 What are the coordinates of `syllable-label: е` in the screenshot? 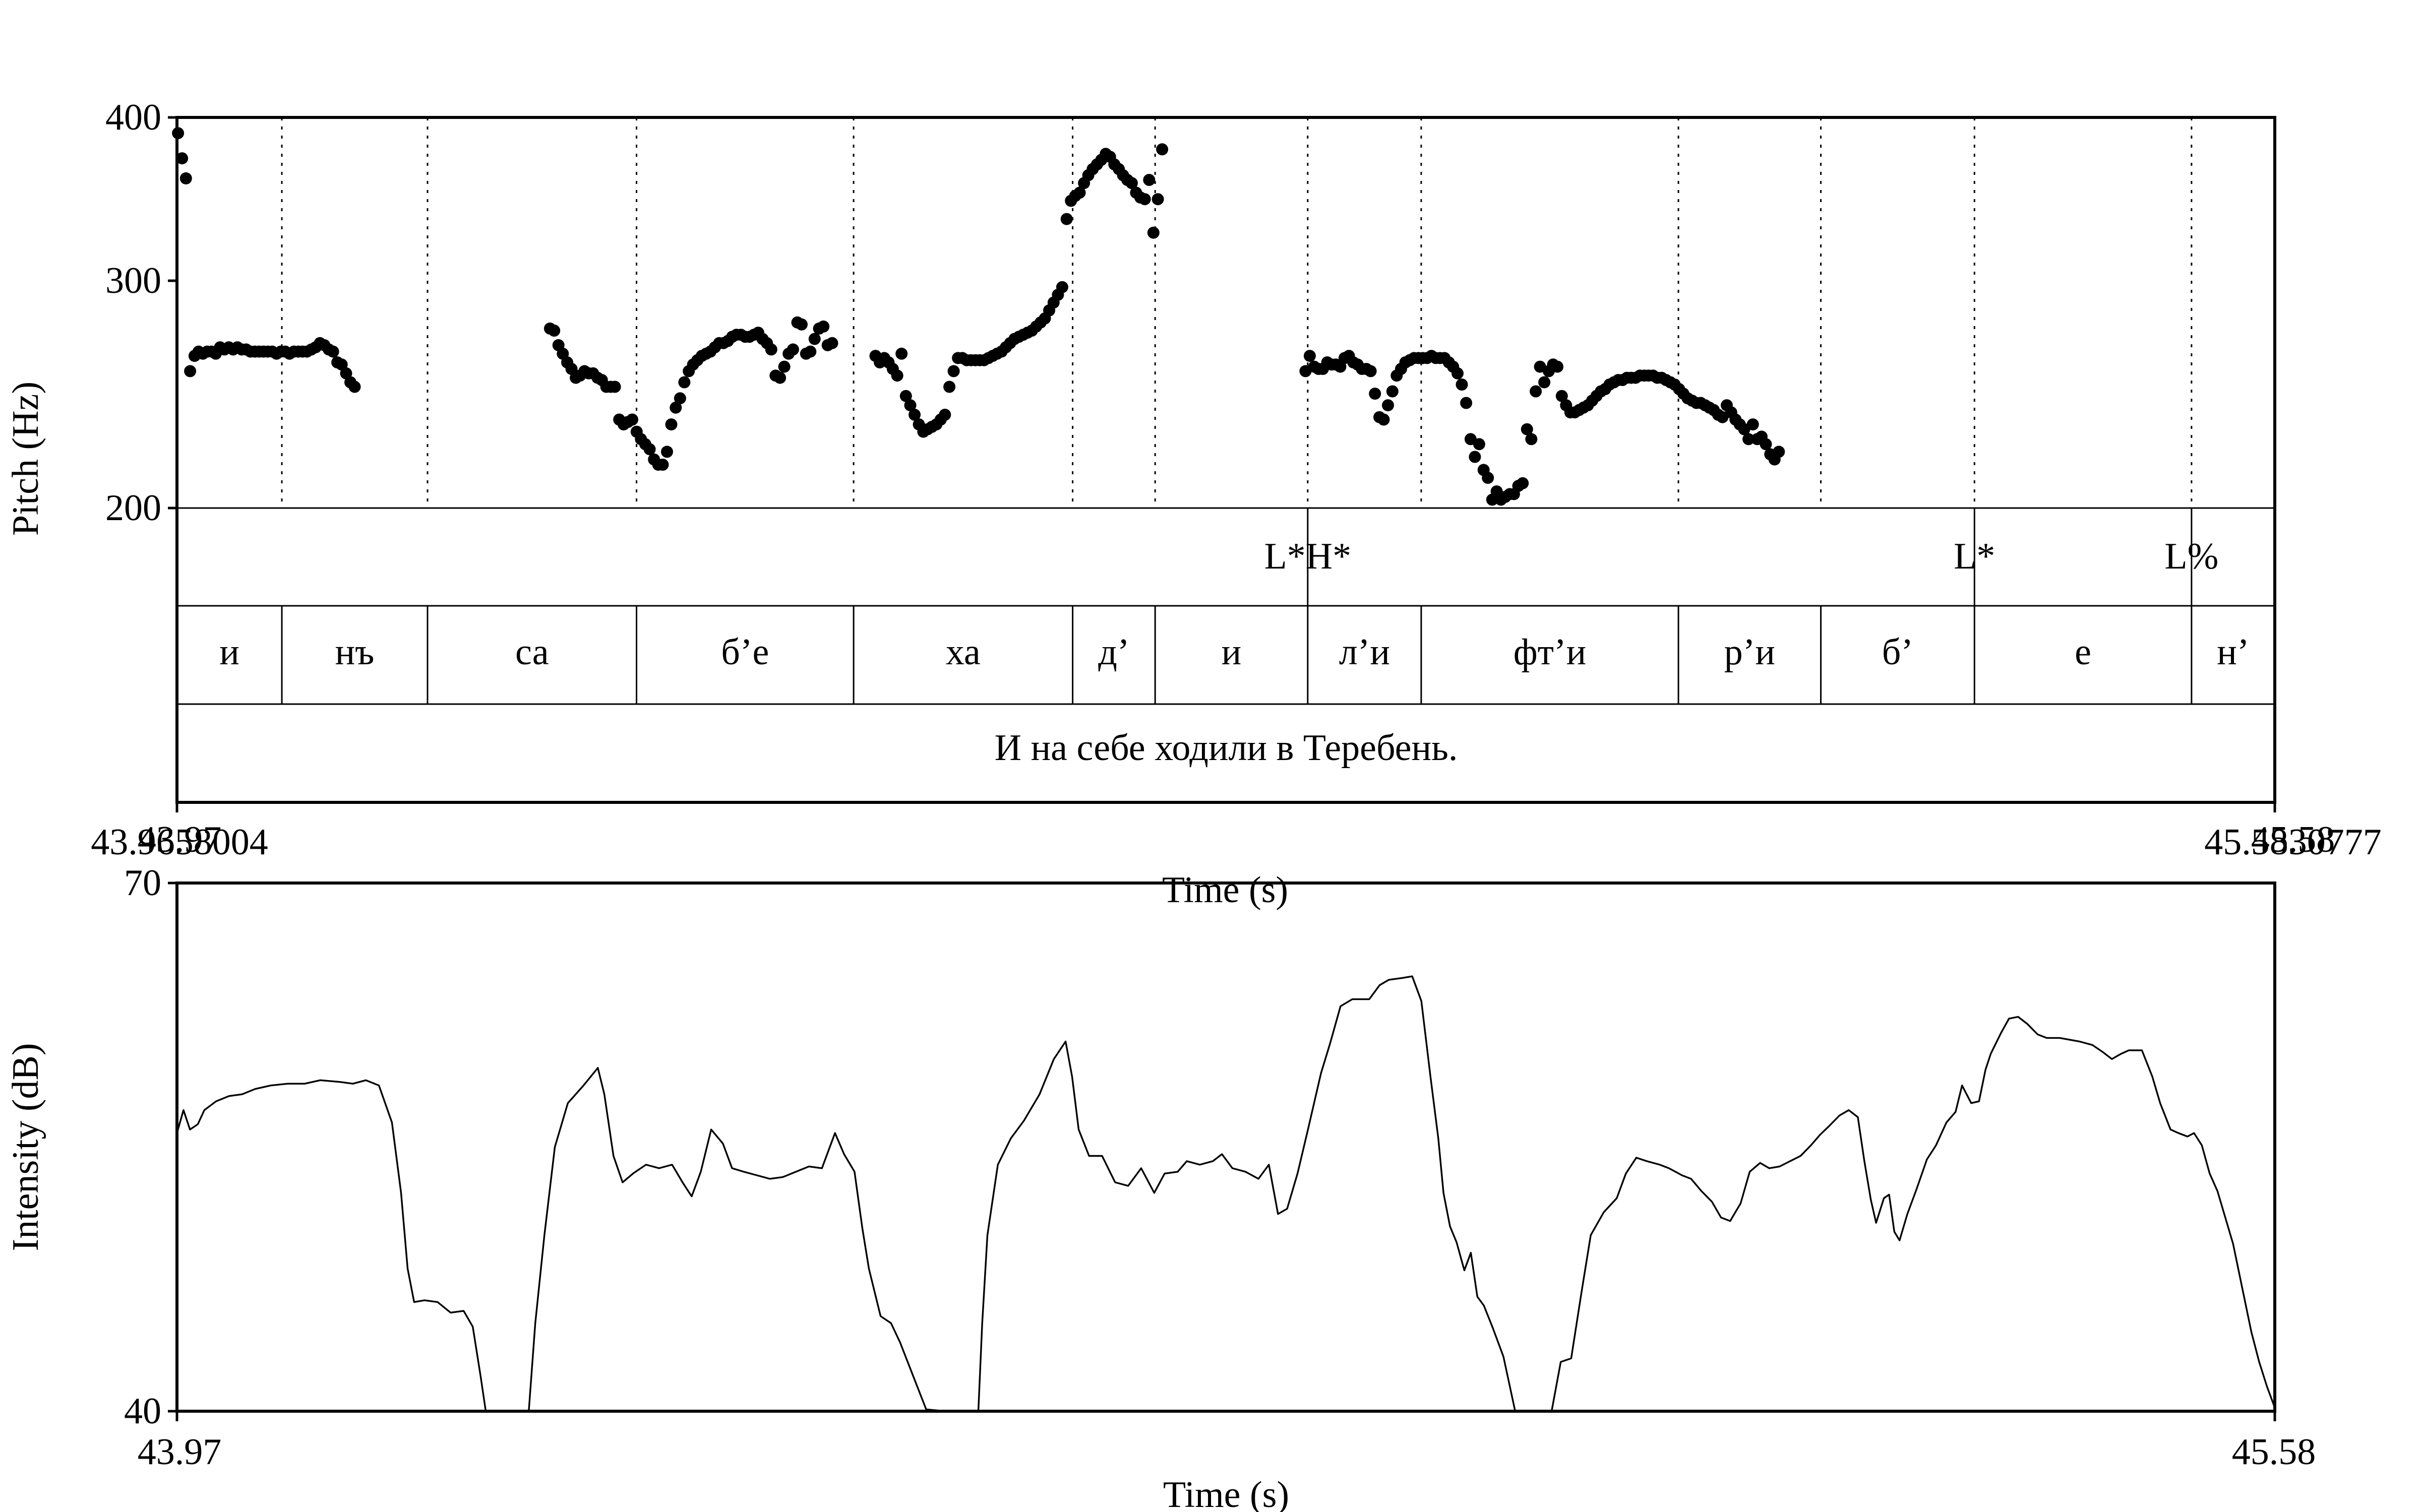 It's located at (2083, 652).